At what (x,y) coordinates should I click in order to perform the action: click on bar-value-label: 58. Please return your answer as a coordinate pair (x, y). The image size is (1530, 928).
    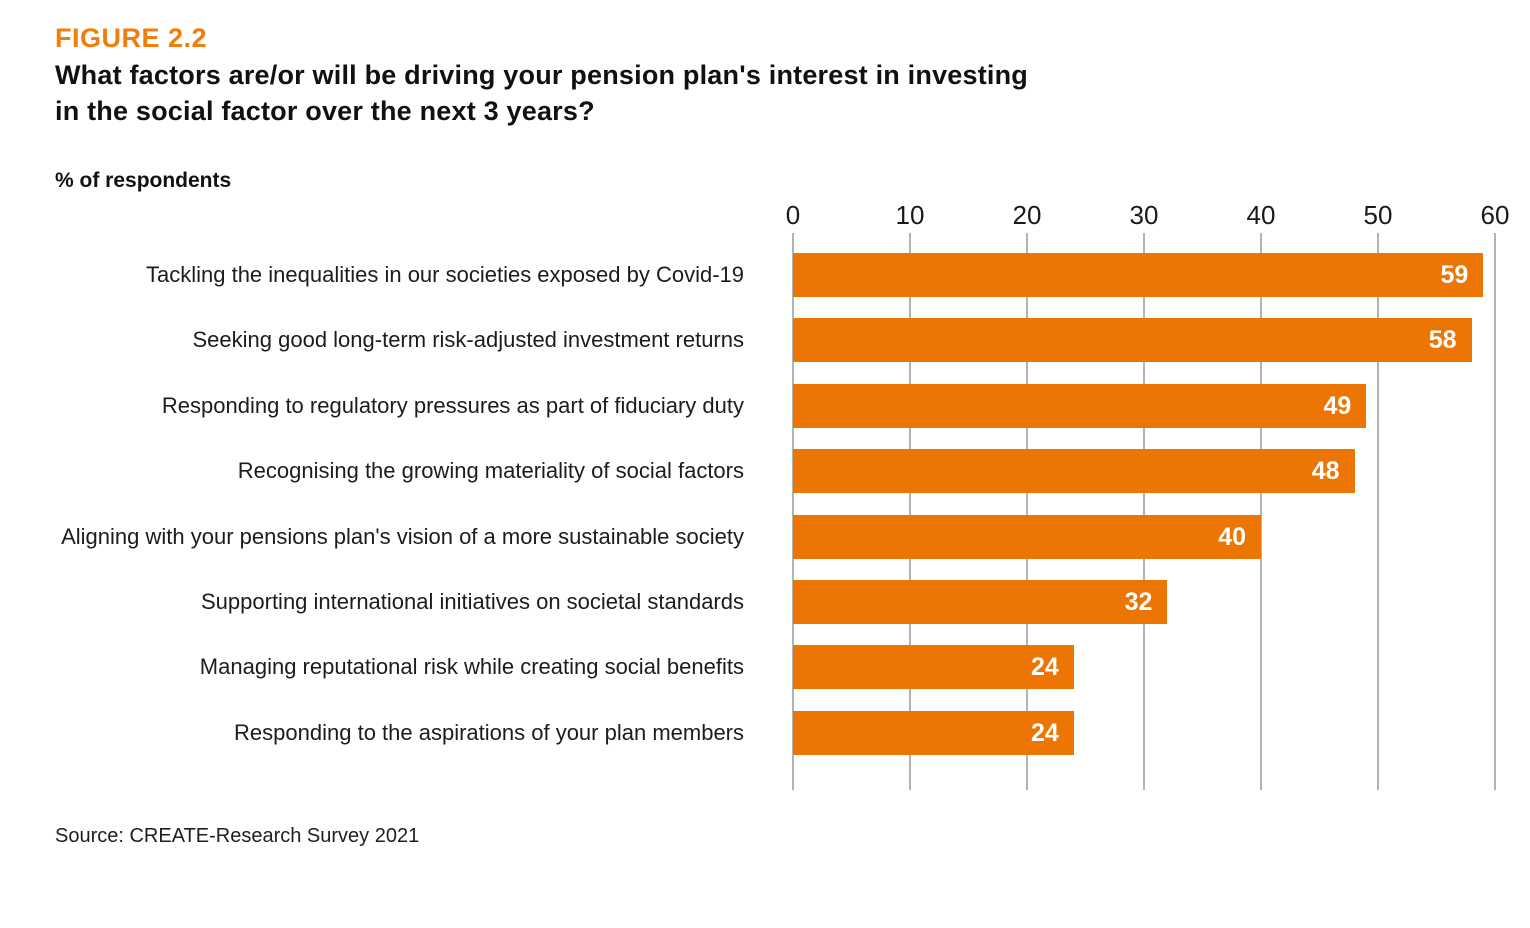
    Looking at the image, I should click on (1442, 340).